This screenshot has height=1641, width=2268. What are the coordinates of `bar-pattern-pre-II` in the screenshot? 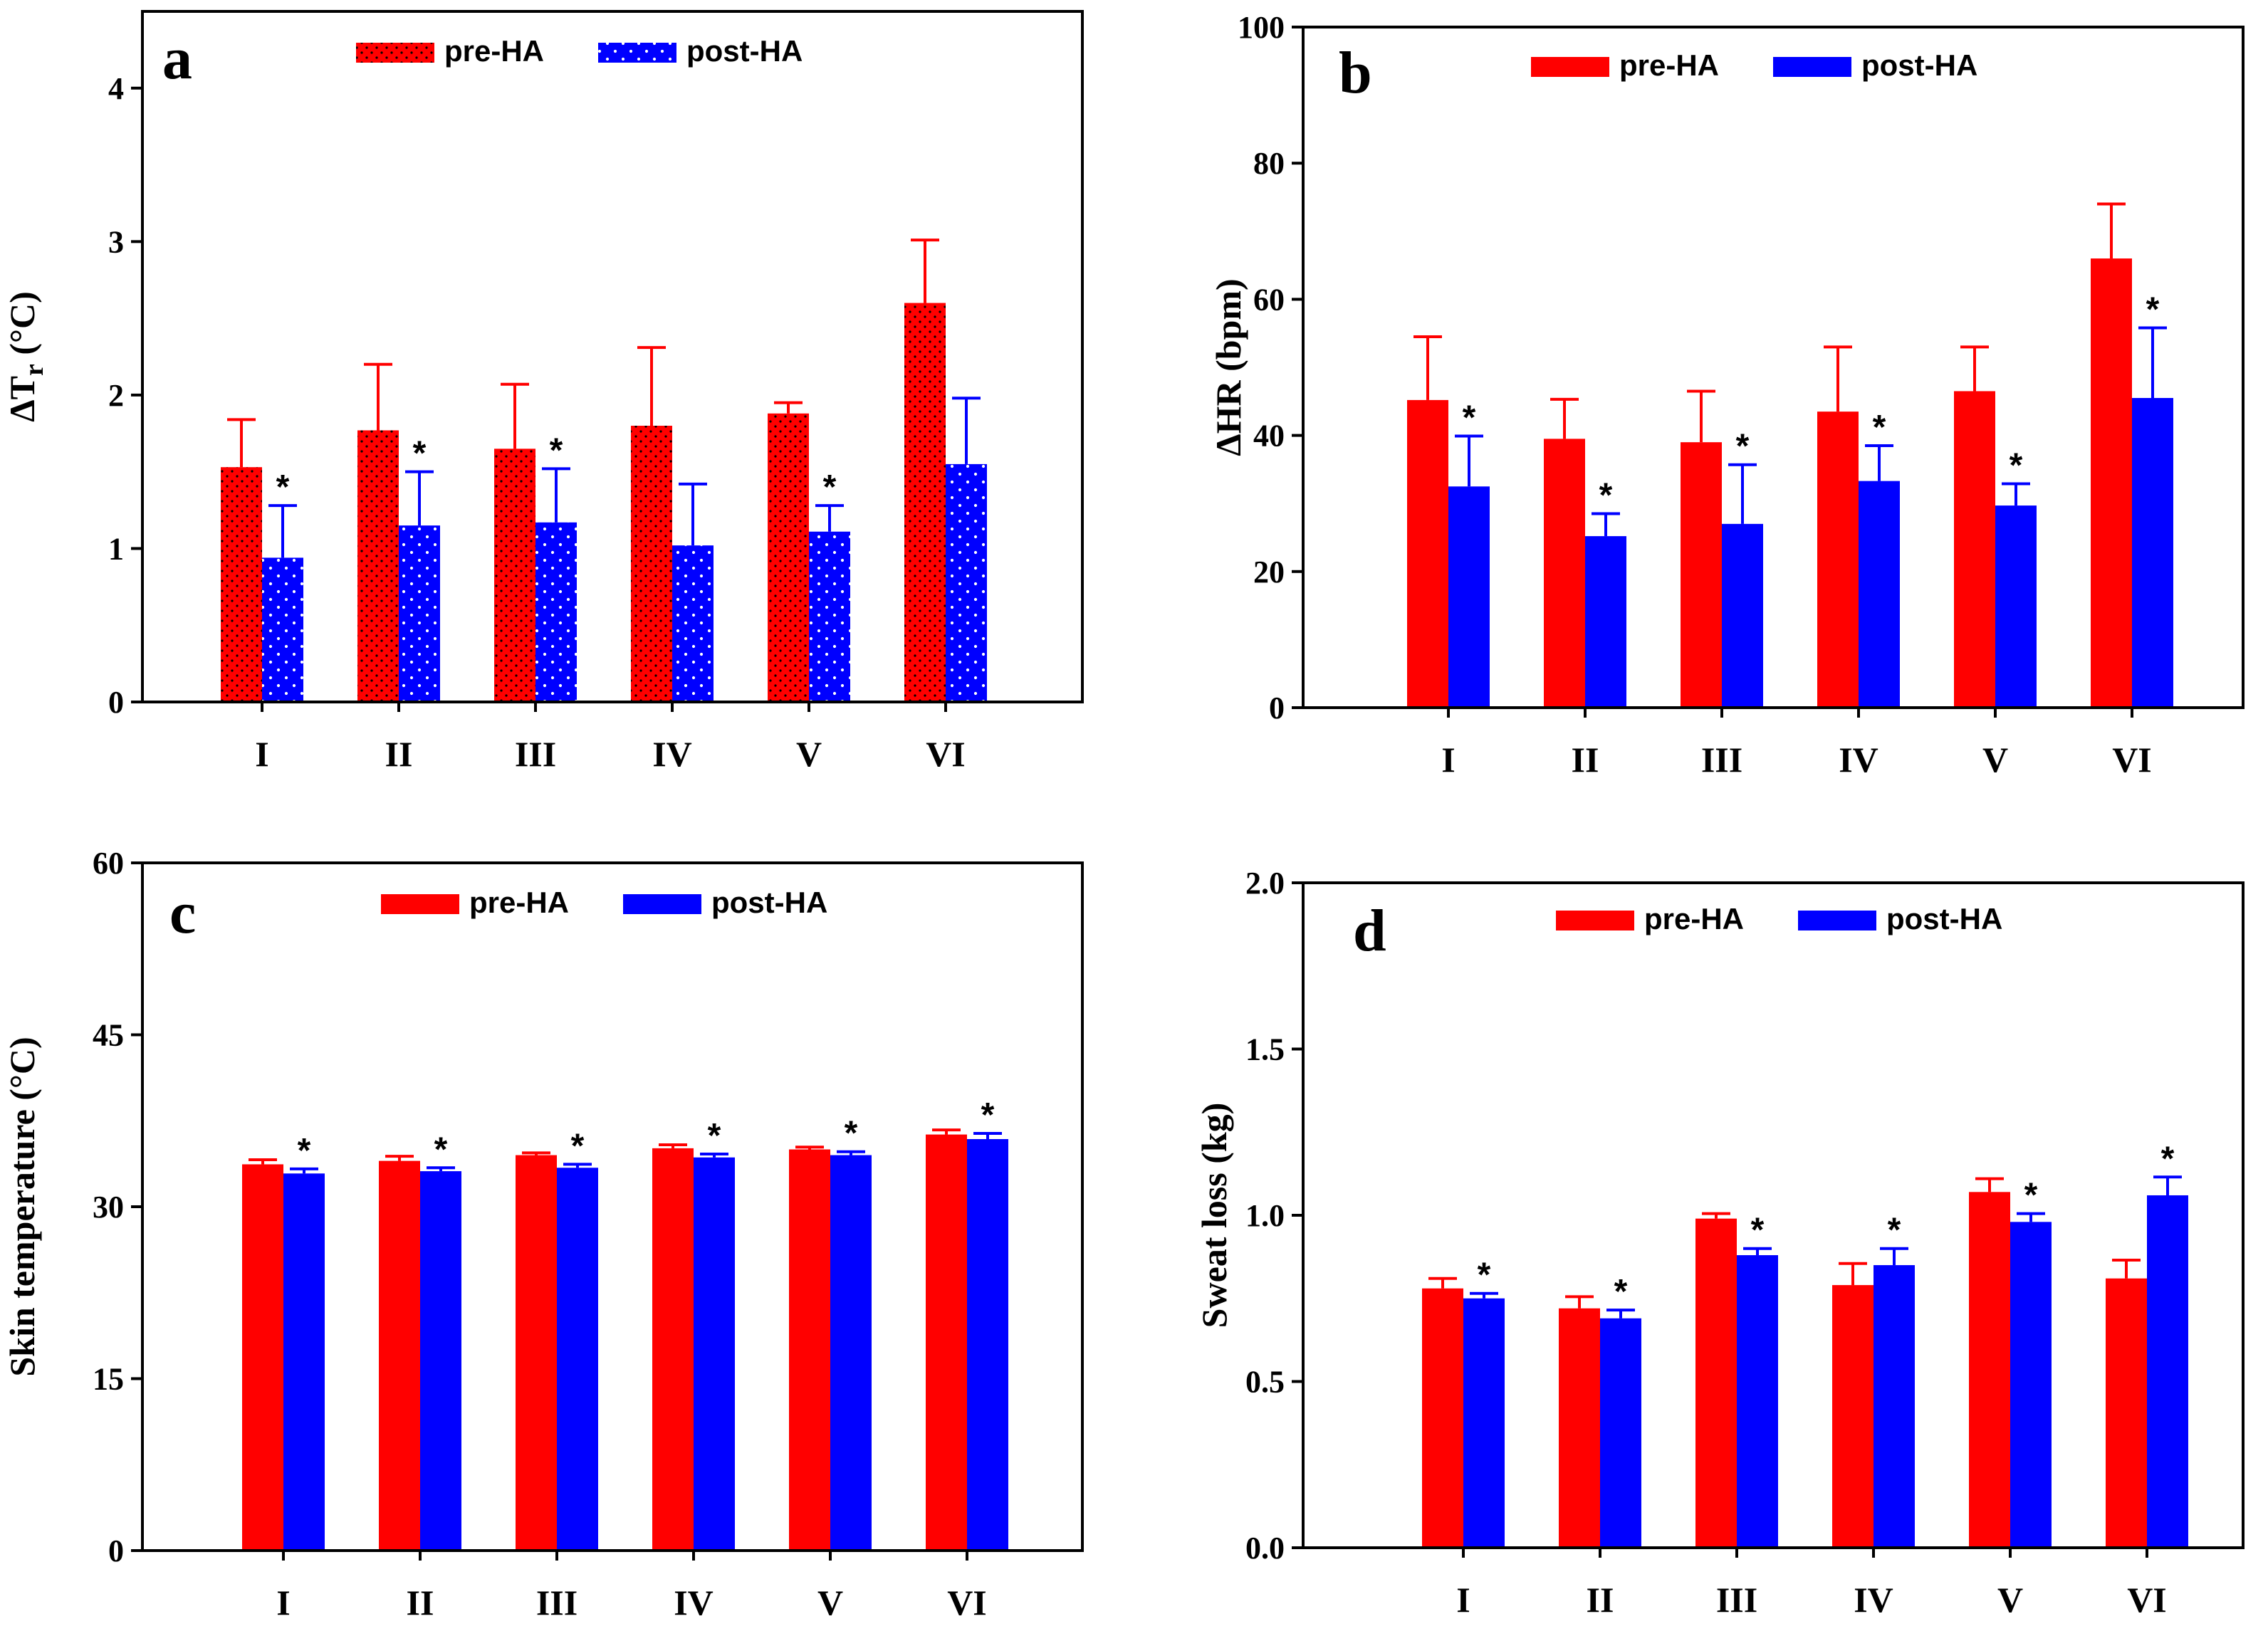 It's located at (378, 566).